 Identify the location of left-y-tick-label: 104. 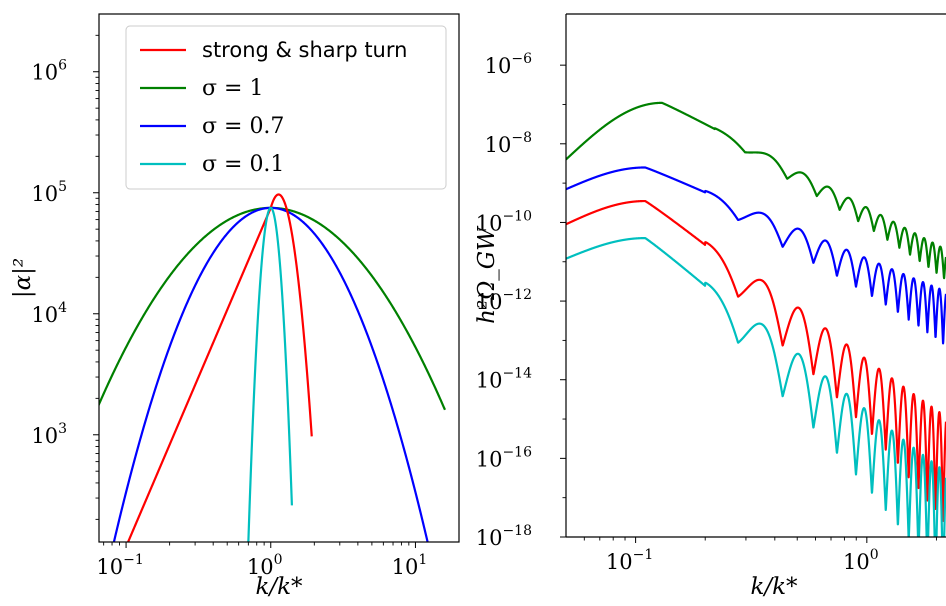
(49, 313).